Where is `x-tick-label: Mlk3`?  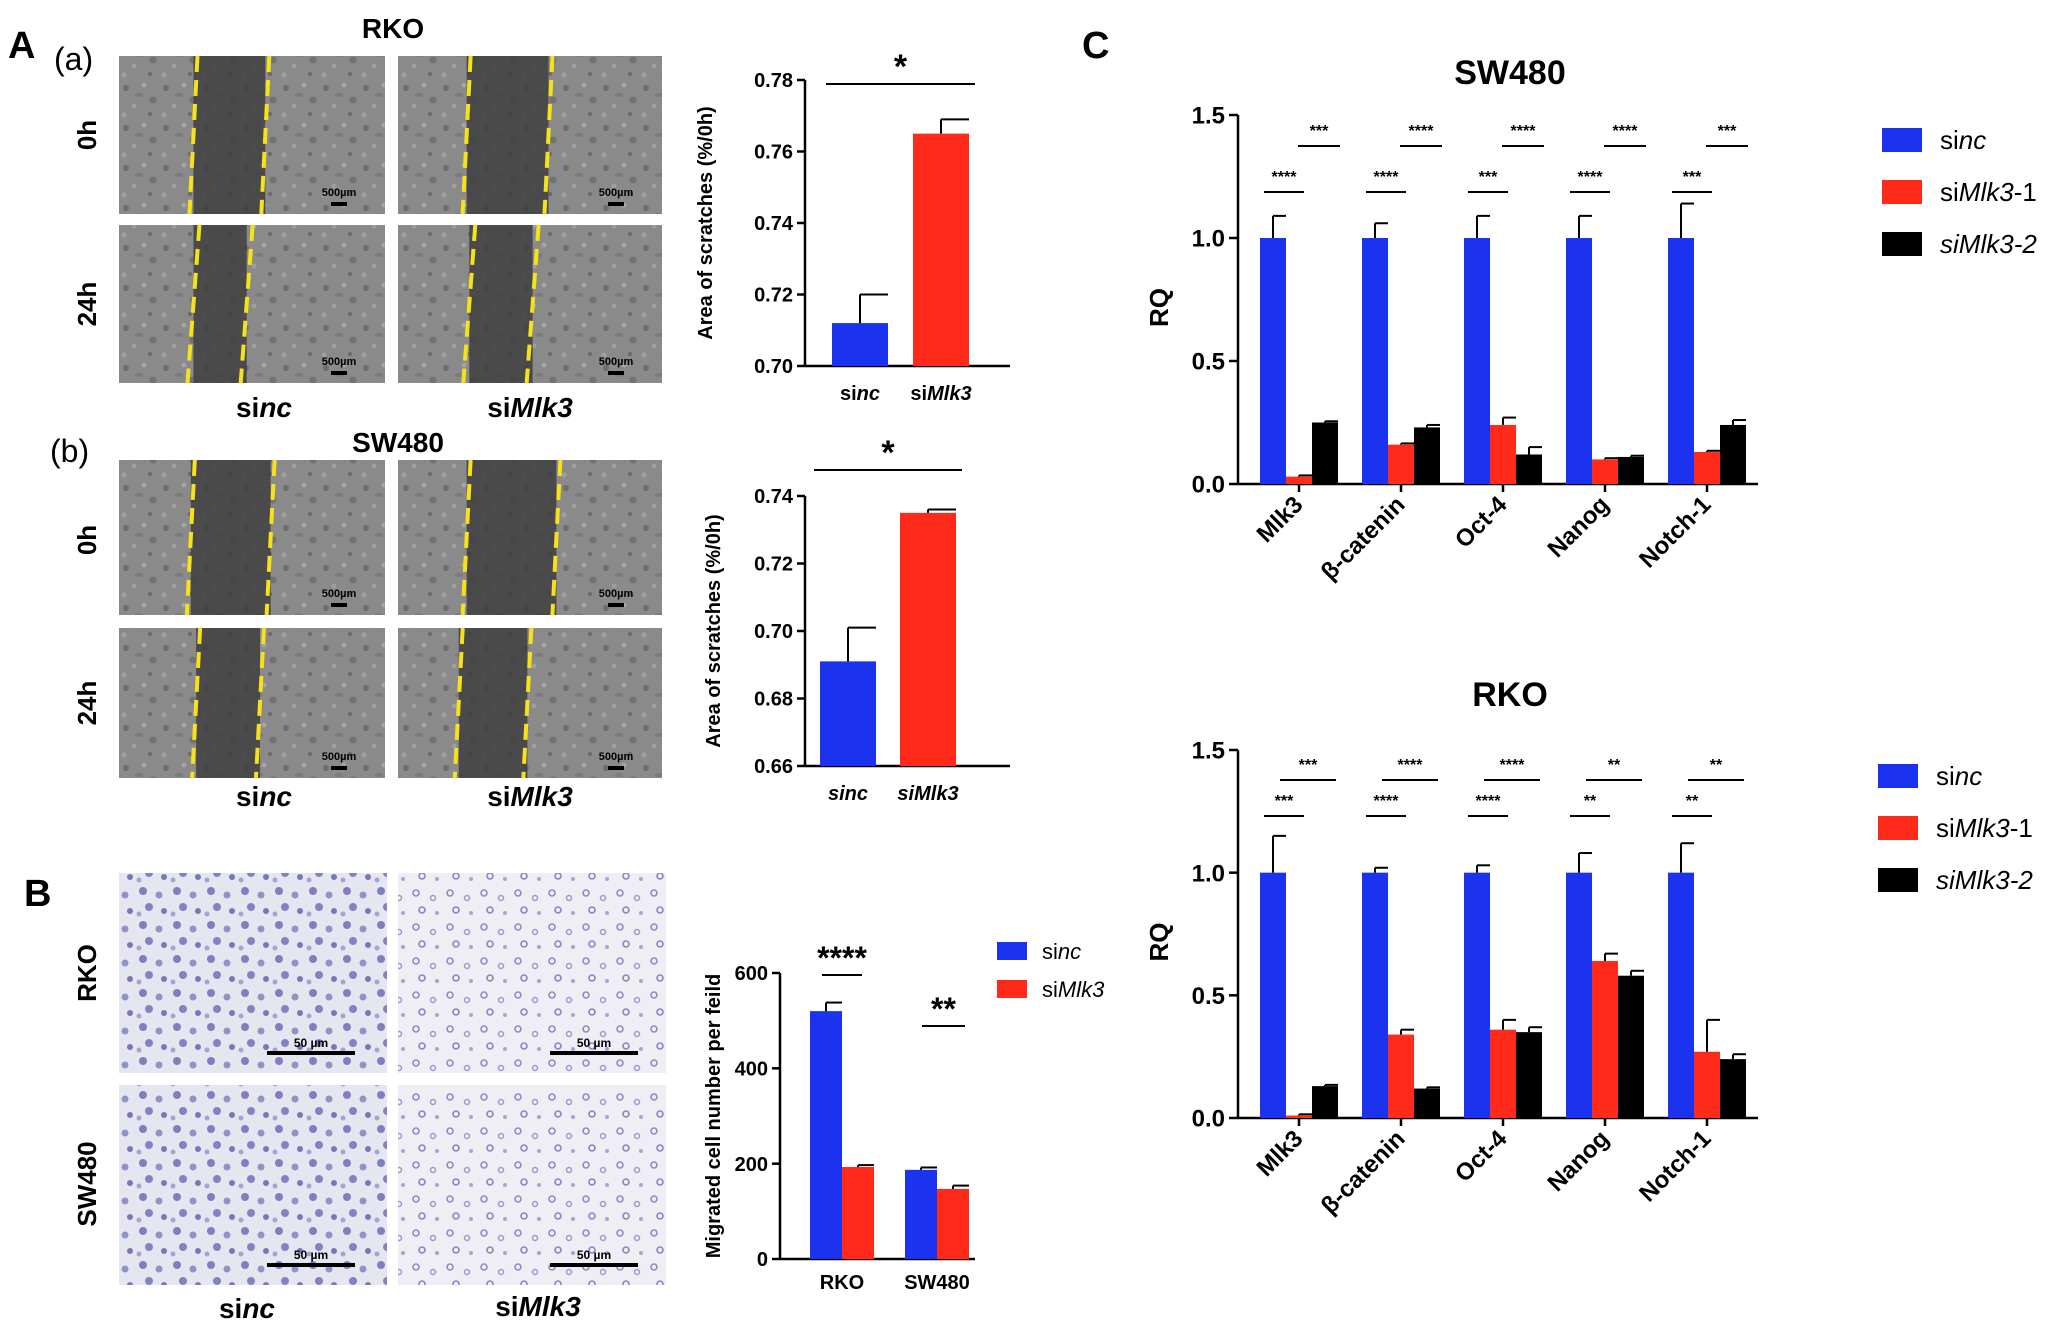
x-tick-label: Mlk3 is located at coordinates (1280, 519).